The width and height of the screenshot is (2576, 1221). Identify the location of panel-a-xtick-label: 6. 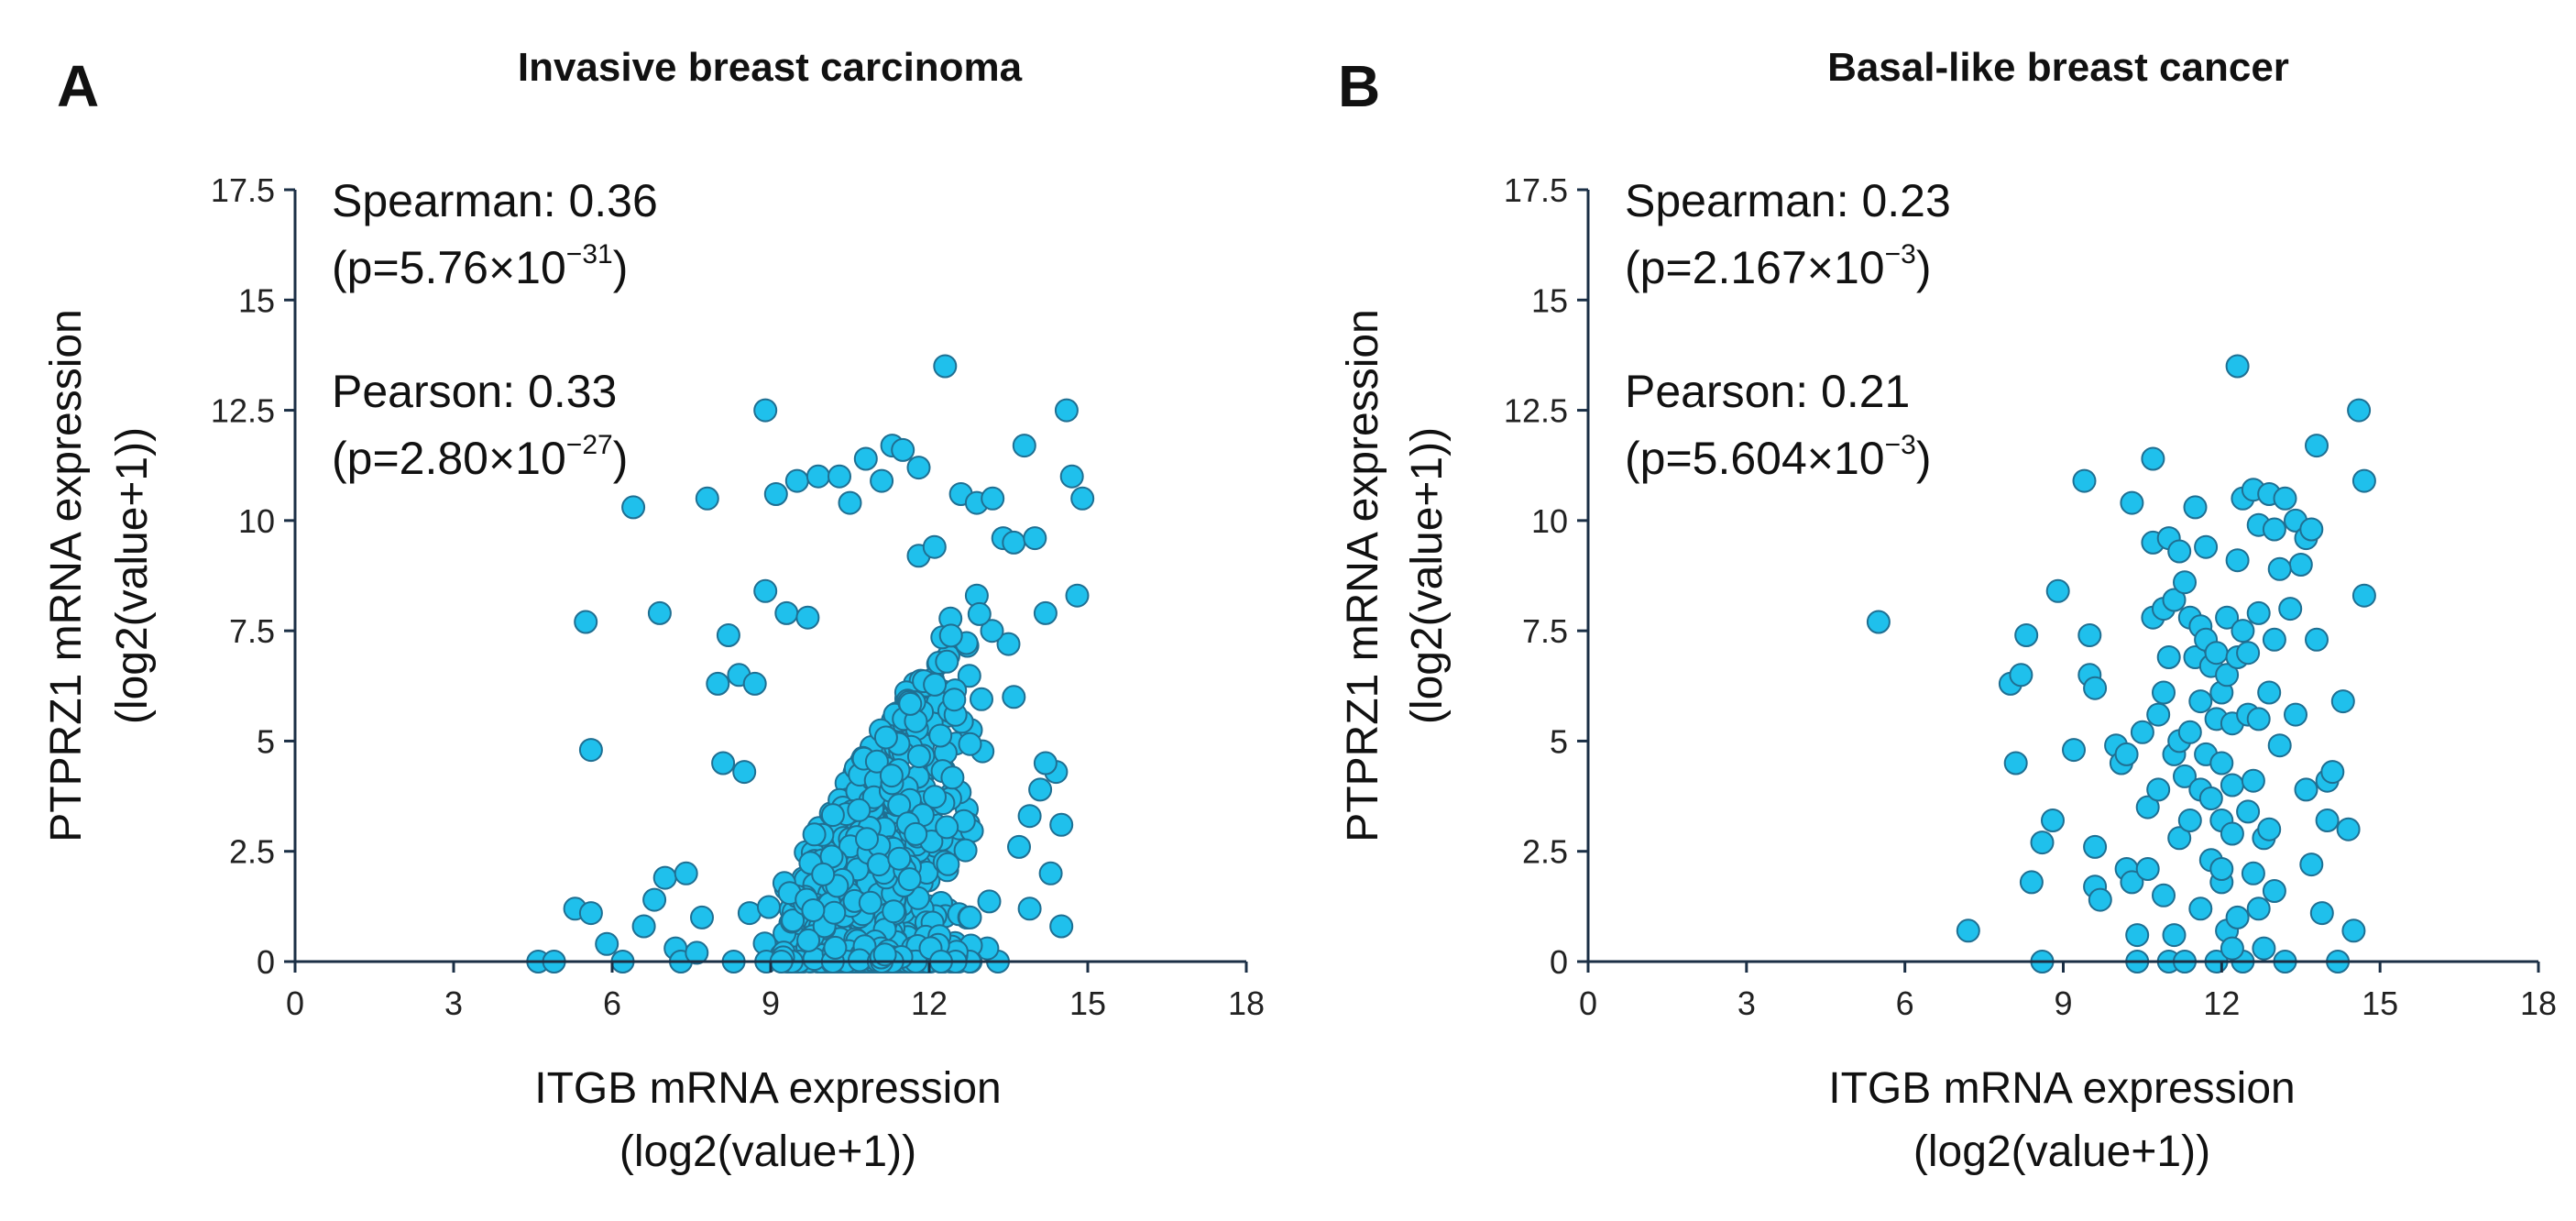
(612, 1003).